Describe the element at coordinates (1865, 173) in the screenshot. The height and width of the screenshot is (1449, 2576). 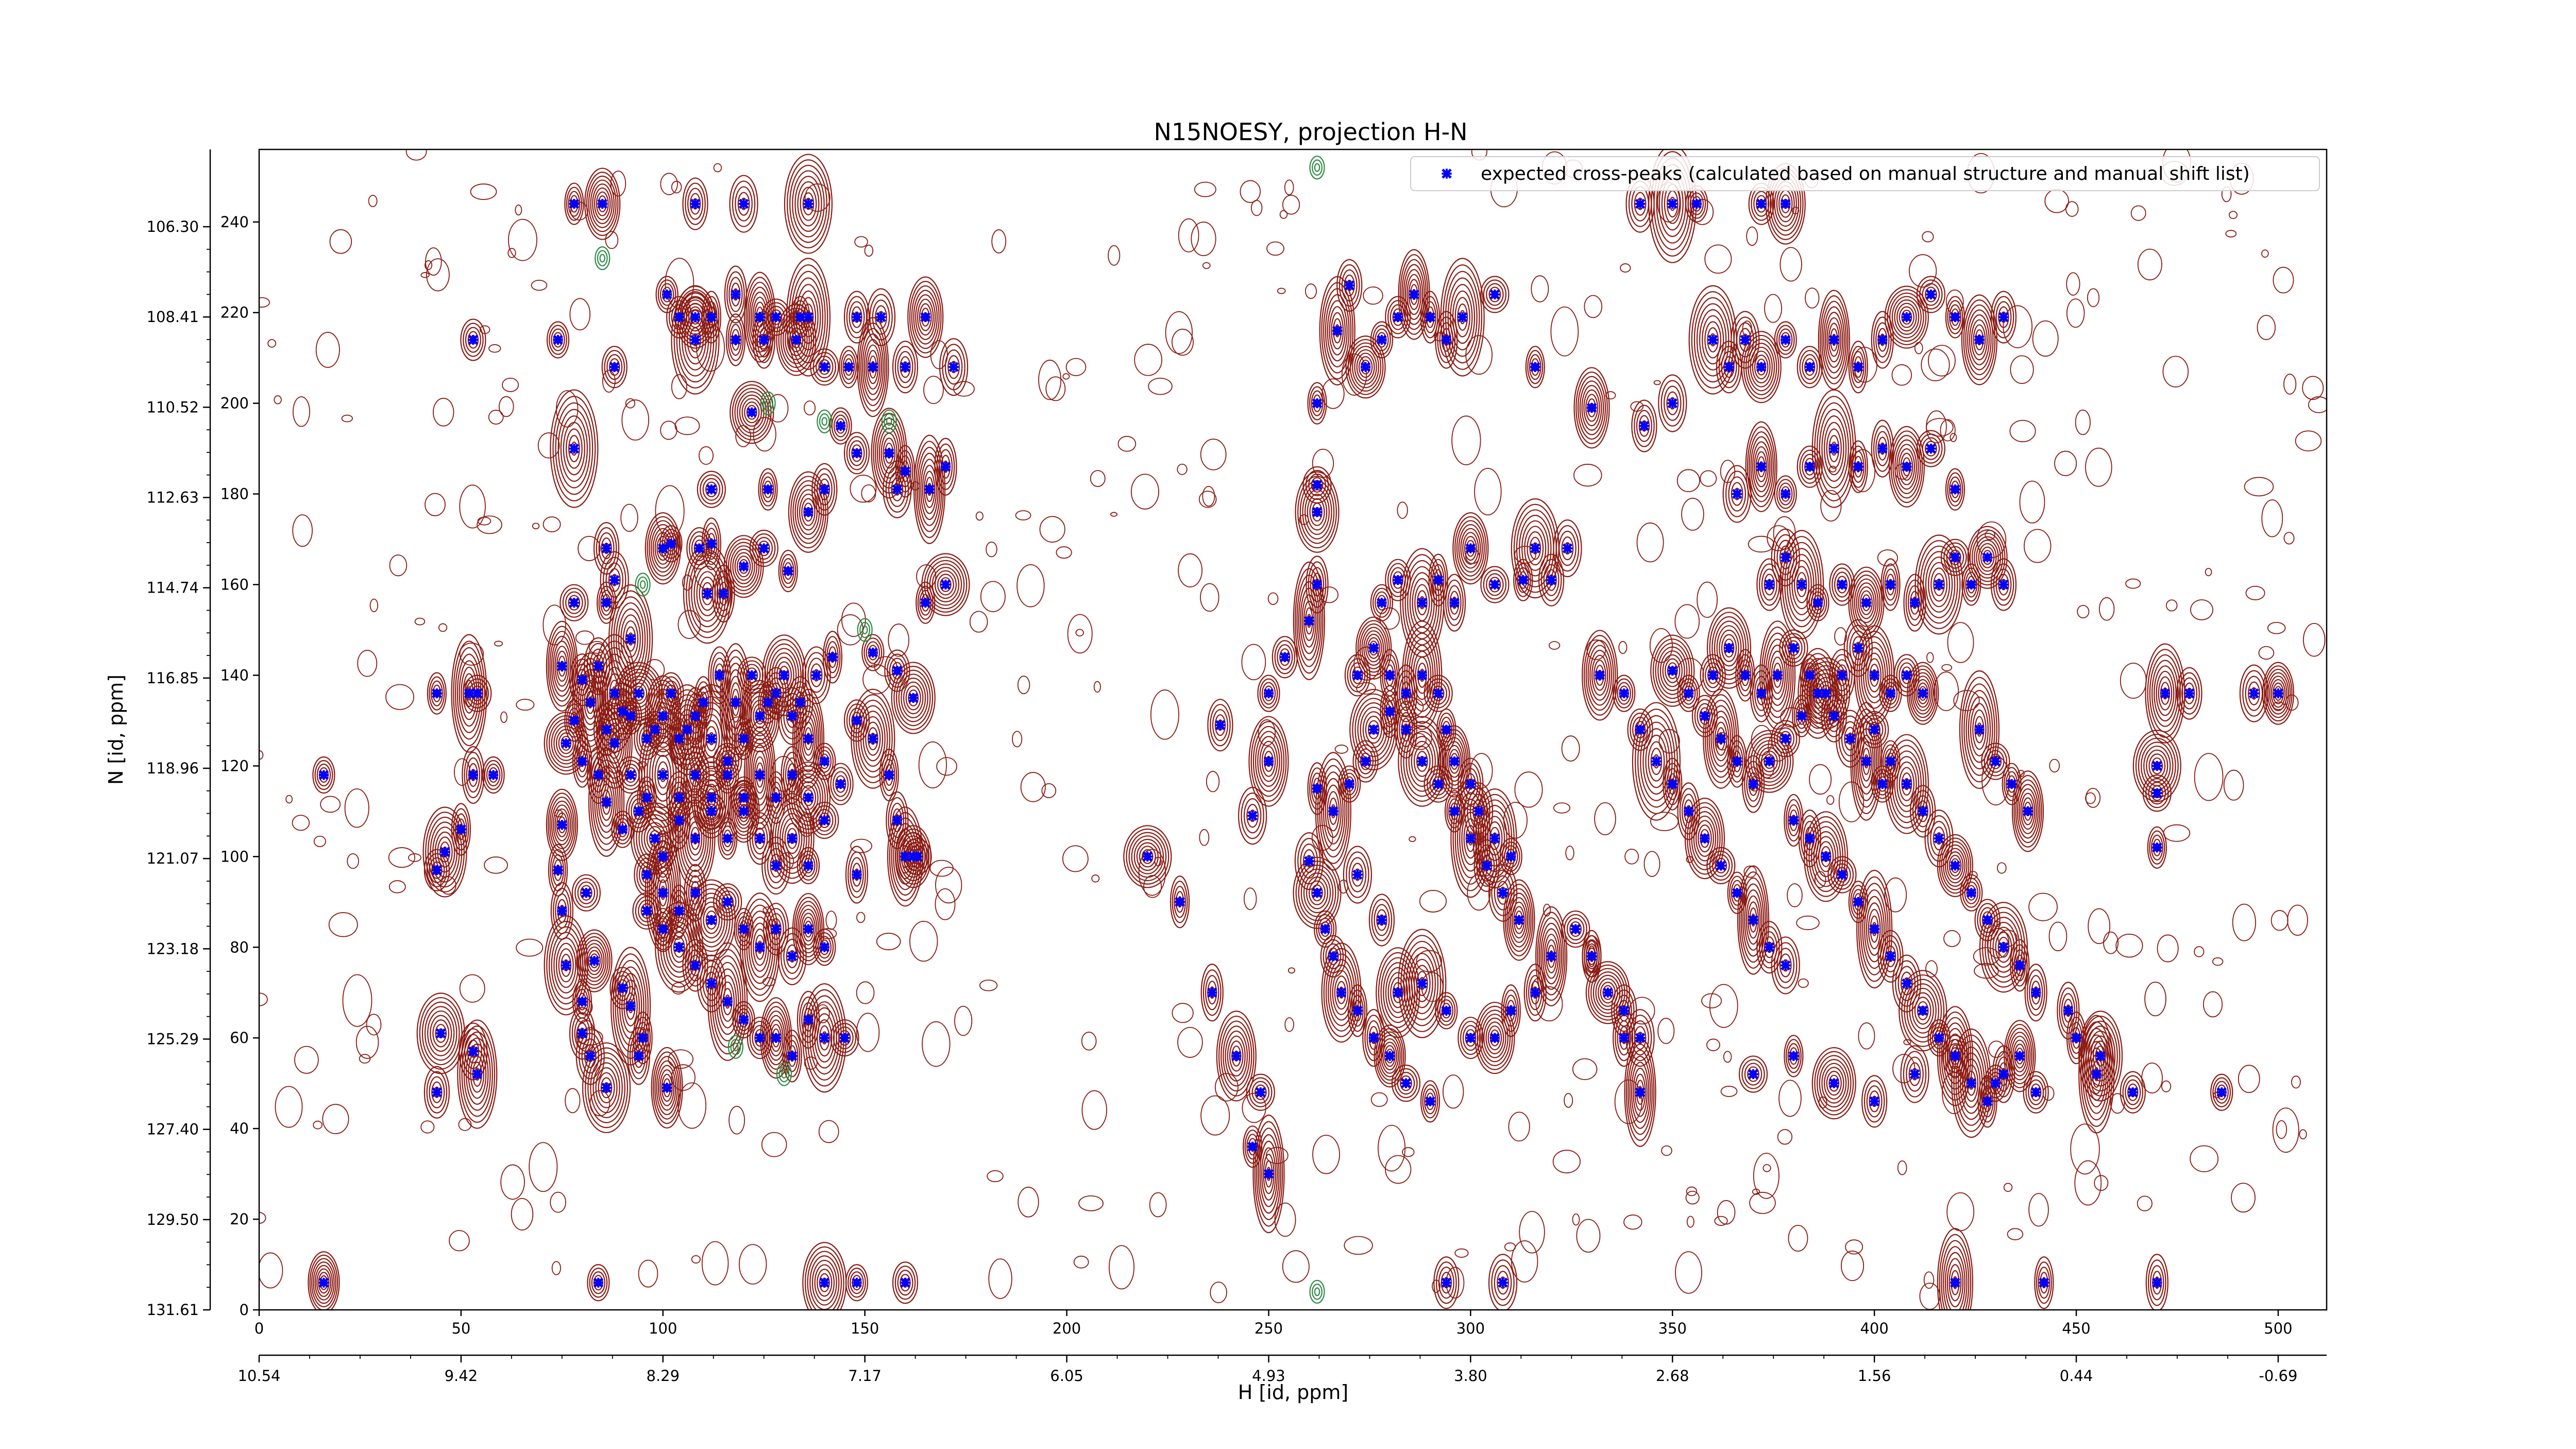
I see `legend-box` at that location.